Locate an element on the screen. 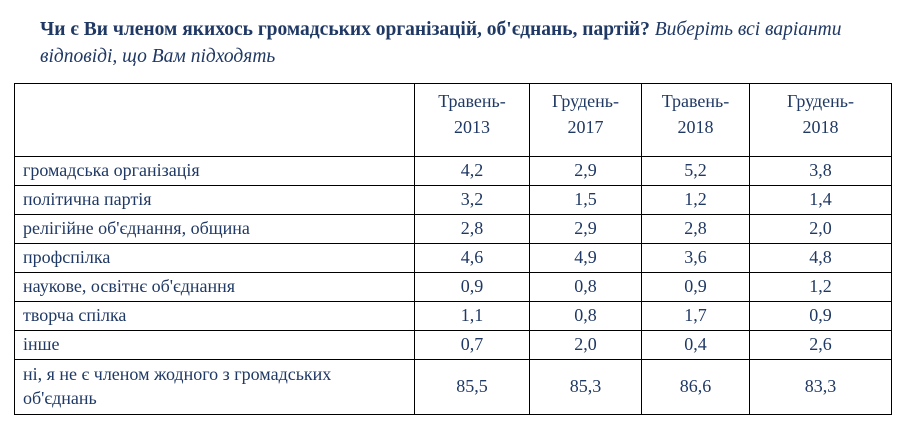  value-cell: 2,6 is located at coordinates (820, 344).